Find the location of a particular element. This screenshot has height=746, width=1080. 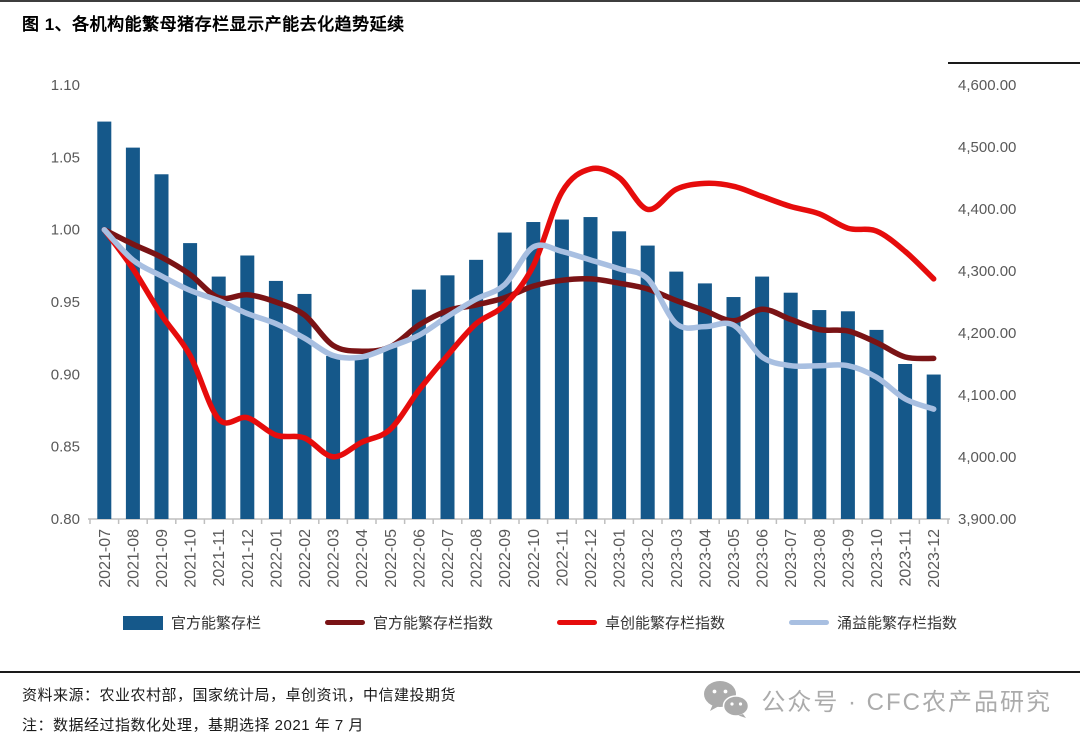

footer-divider-rule is located at coordinates (540, 672).